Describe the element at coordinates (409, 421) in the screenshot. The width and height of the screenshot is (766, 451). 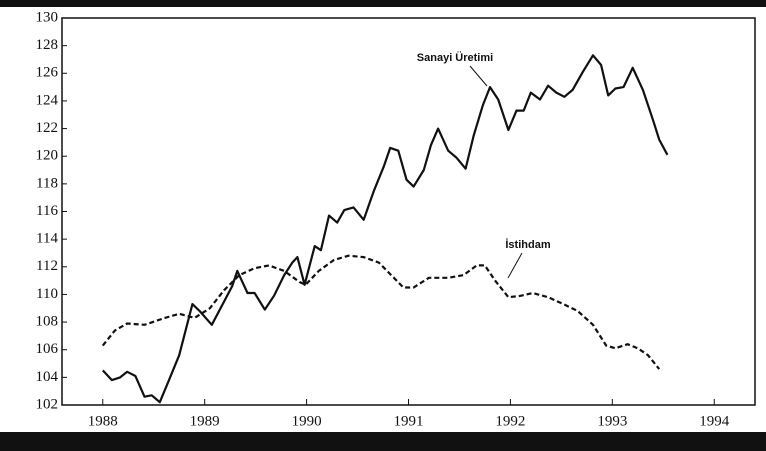
I see `x-tick-label: 1991` at that location.